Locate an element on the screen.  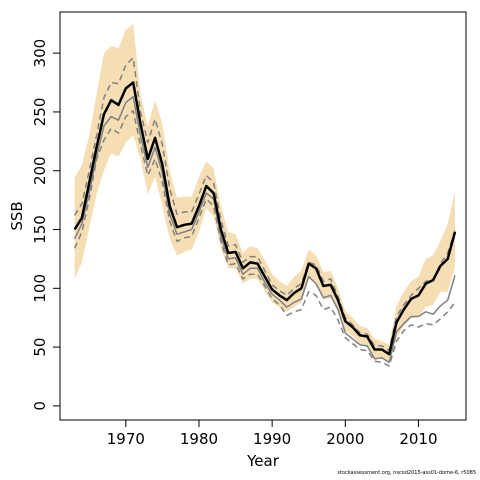
y-tick-label: 150 is located at coordinates (40, 229).